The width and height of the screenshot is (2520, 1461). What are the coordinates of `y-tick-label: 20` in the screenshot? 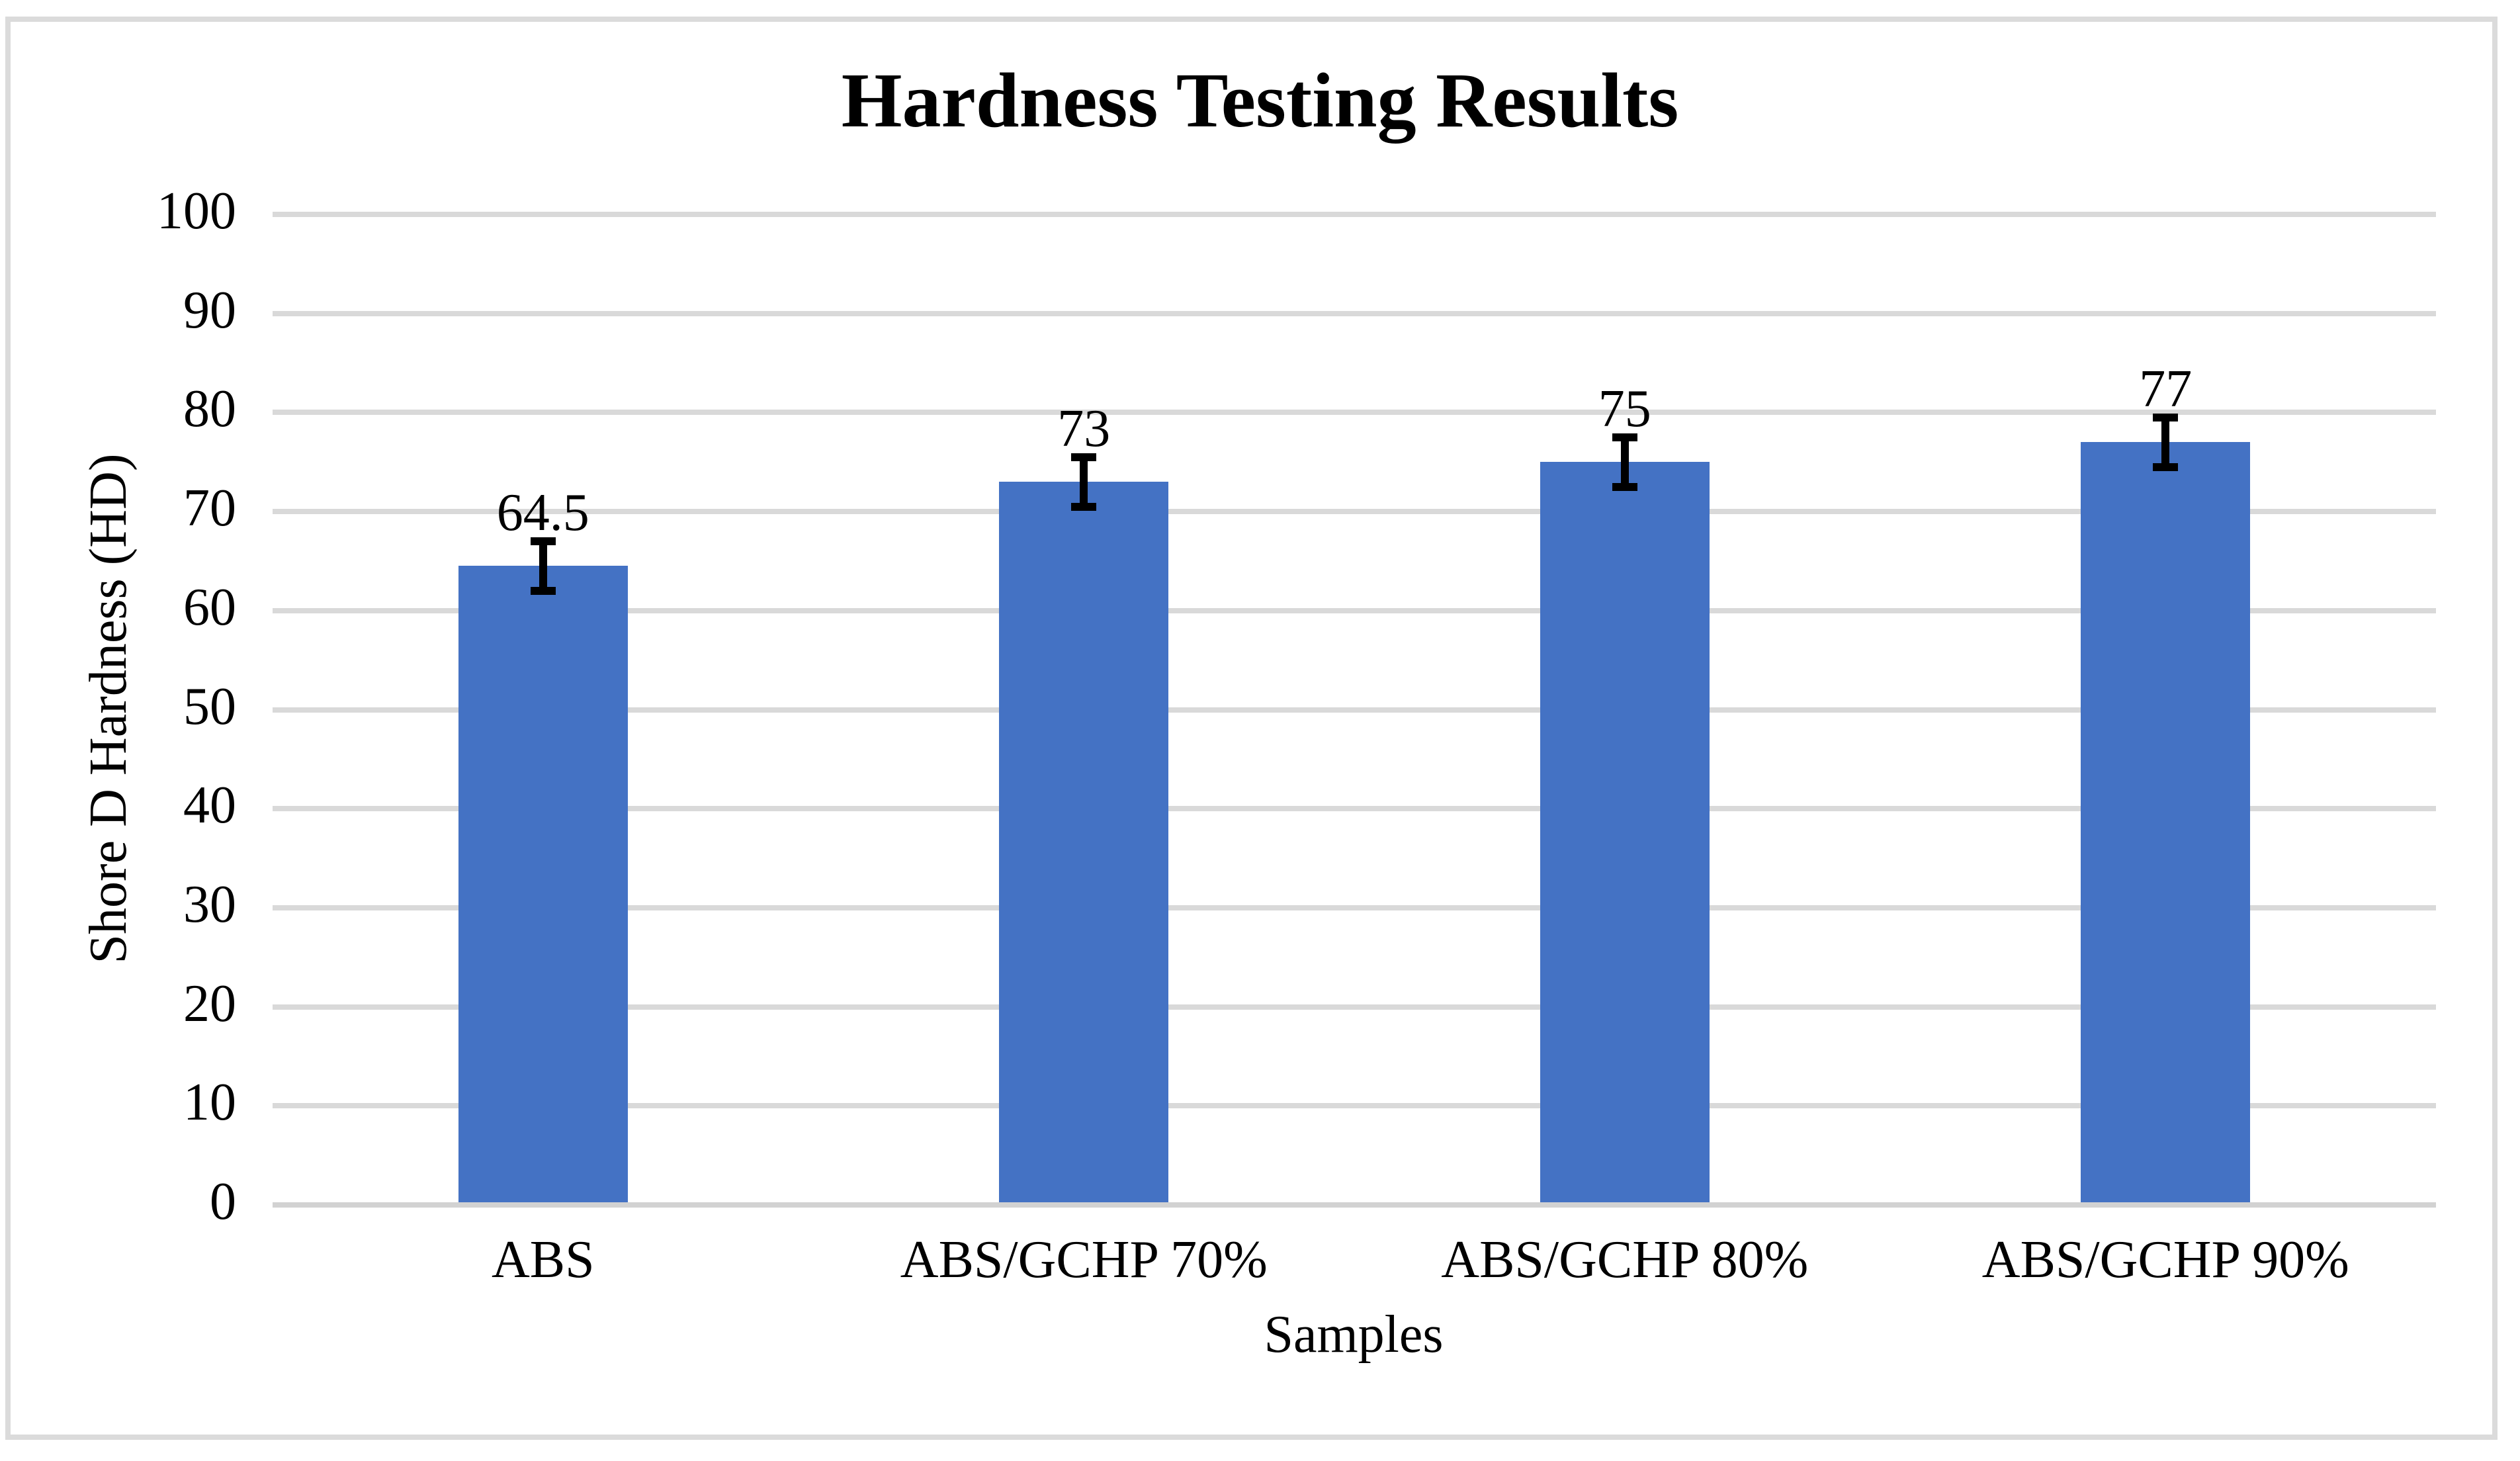 It's located at (209, 1003).